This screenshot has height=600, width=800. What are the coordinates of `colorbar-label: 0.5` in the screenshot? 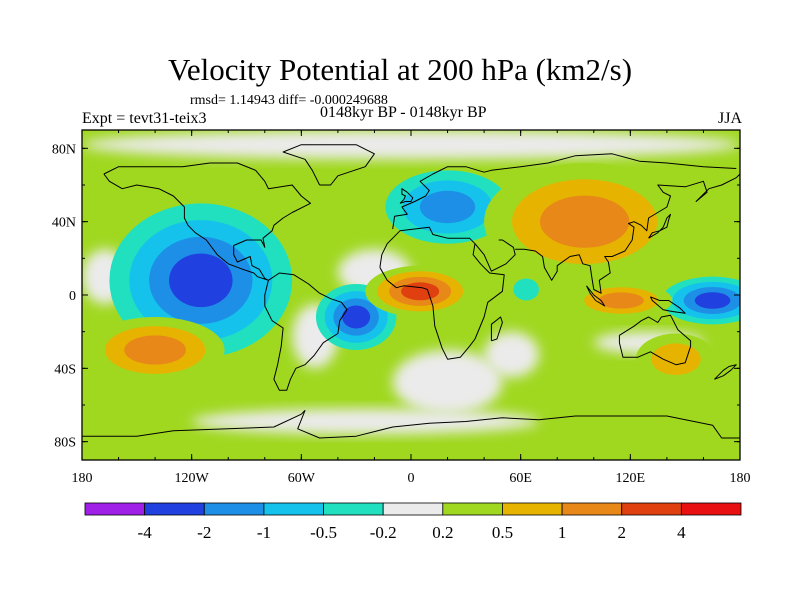 It's located at (502, 532).